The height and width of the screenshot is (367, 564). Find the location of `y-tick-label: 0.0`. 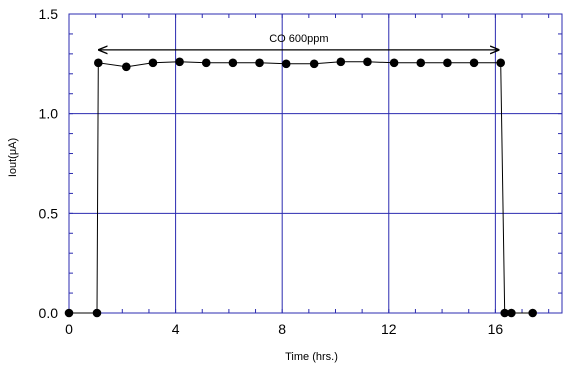

y-tick-label: 0.0 is located at coordinates (49, 313).